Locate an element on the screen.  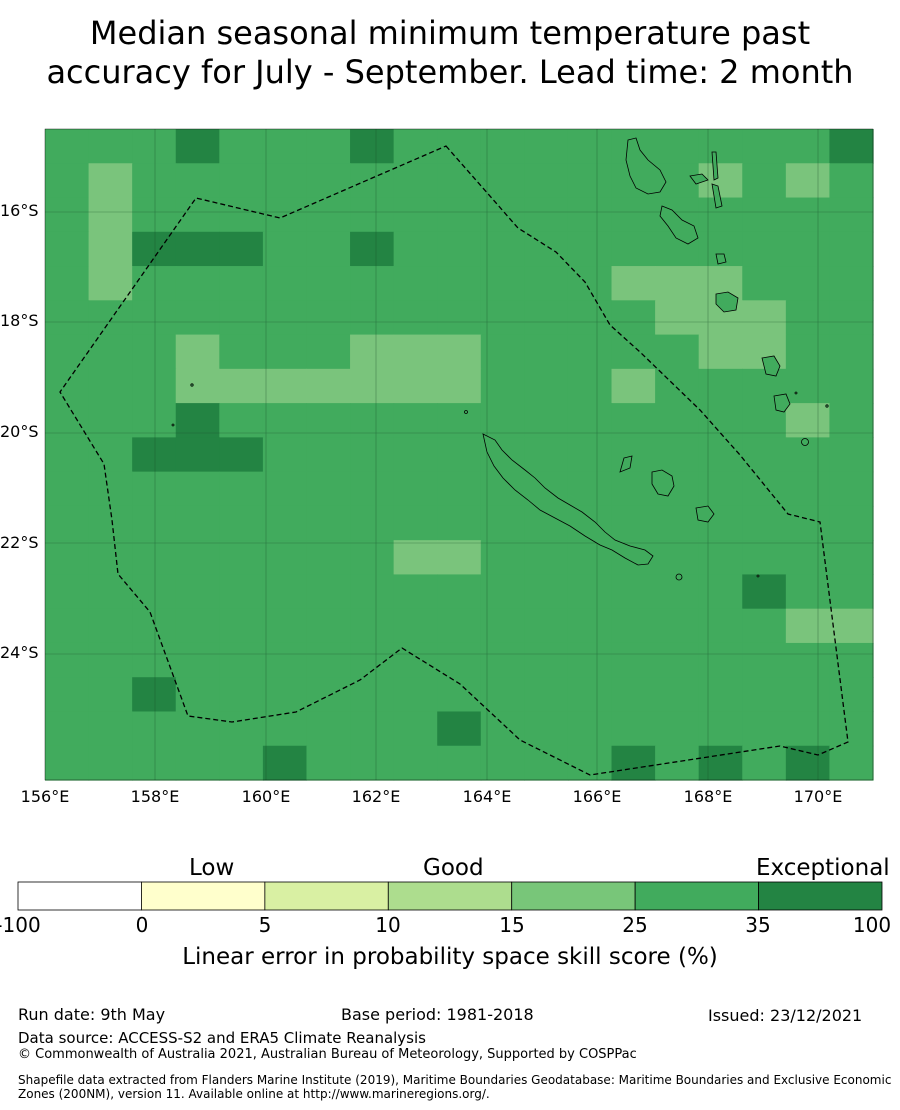
island-maewo is located at coordinates (715, 166).